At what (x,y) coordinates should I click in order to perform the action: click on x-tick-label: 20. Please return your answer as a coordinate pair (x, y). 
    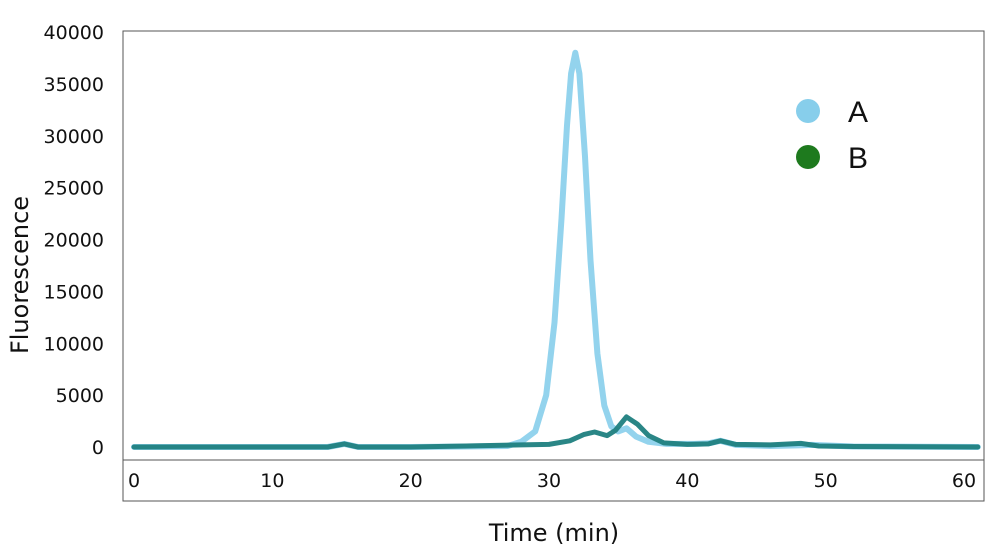
    Looking at the image, I should click on (411, 481).